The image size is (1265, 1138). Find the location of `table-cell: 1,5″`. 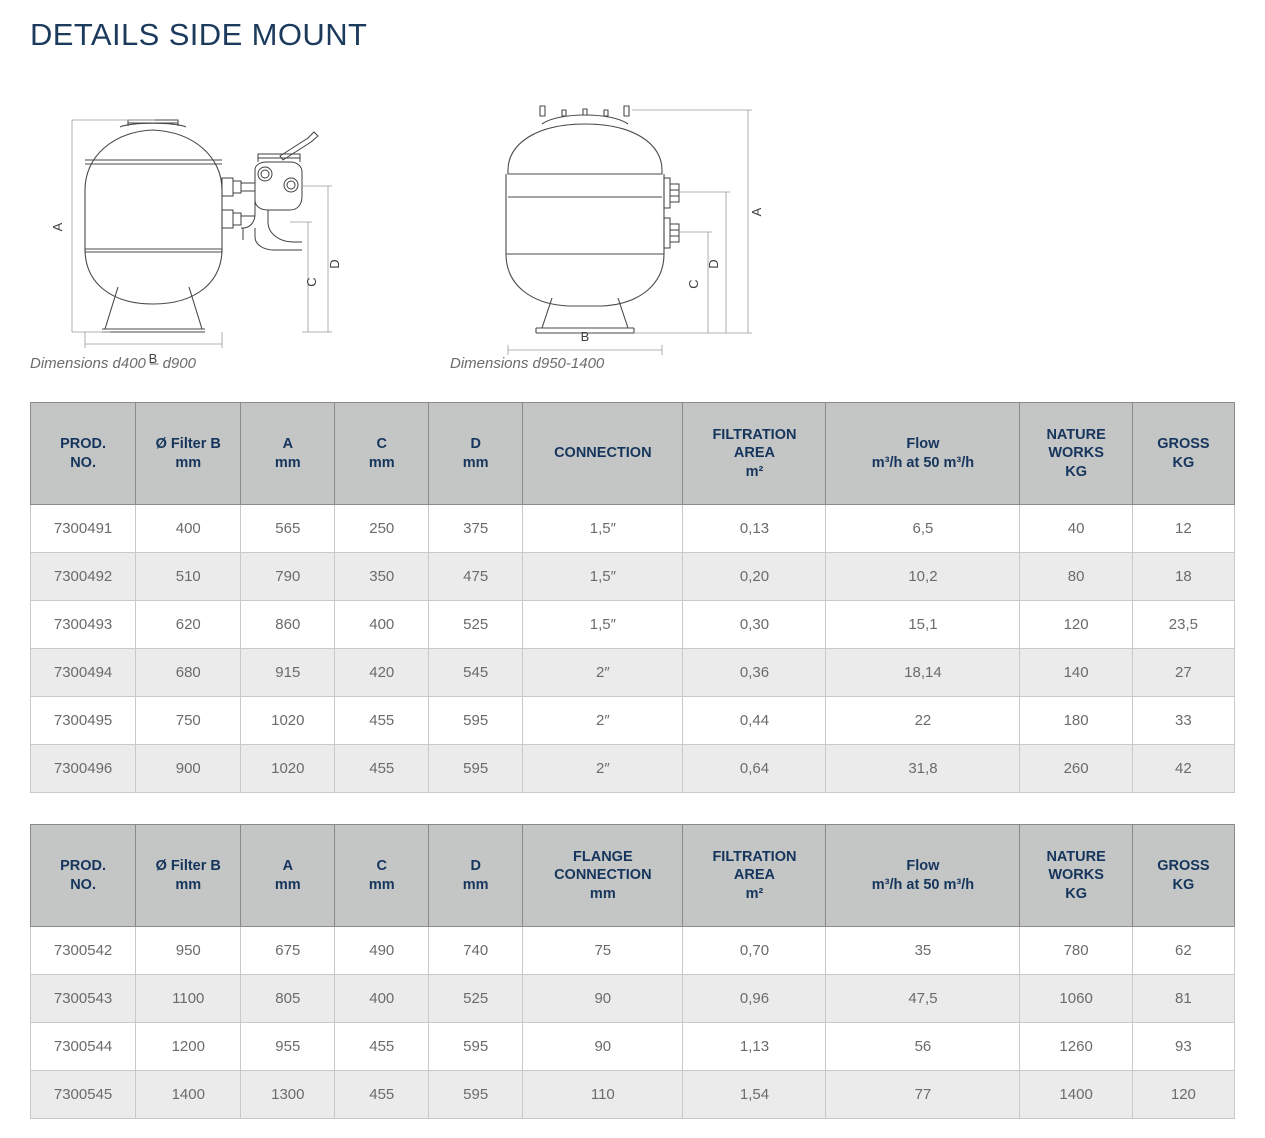

table-cell: 1,5″ is located at coordinates (603, 576).